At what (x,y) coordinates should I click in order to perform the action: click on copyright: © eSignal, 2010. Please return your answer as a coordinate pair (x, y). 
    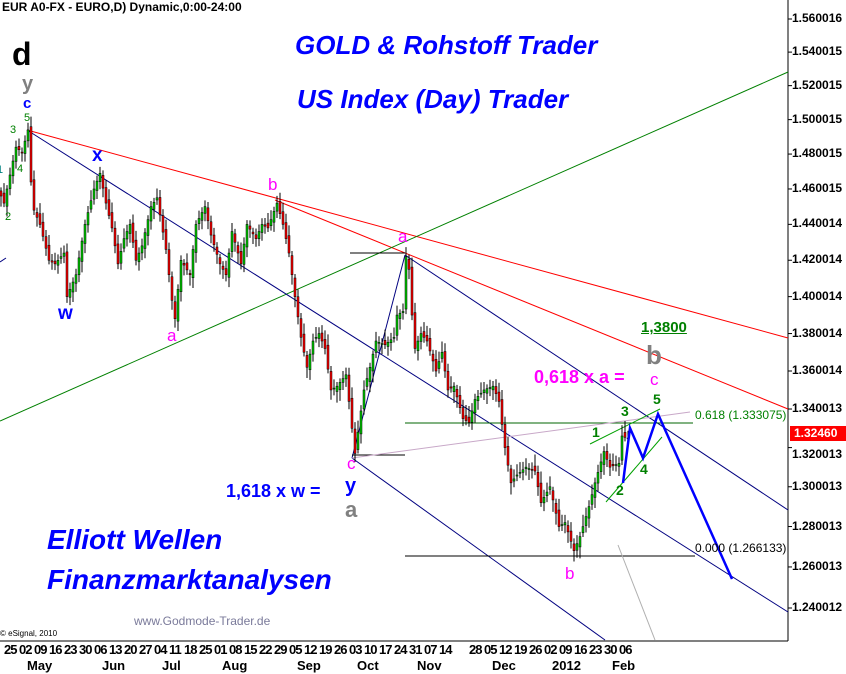
    Looking at the image, I should click on (29, 633).